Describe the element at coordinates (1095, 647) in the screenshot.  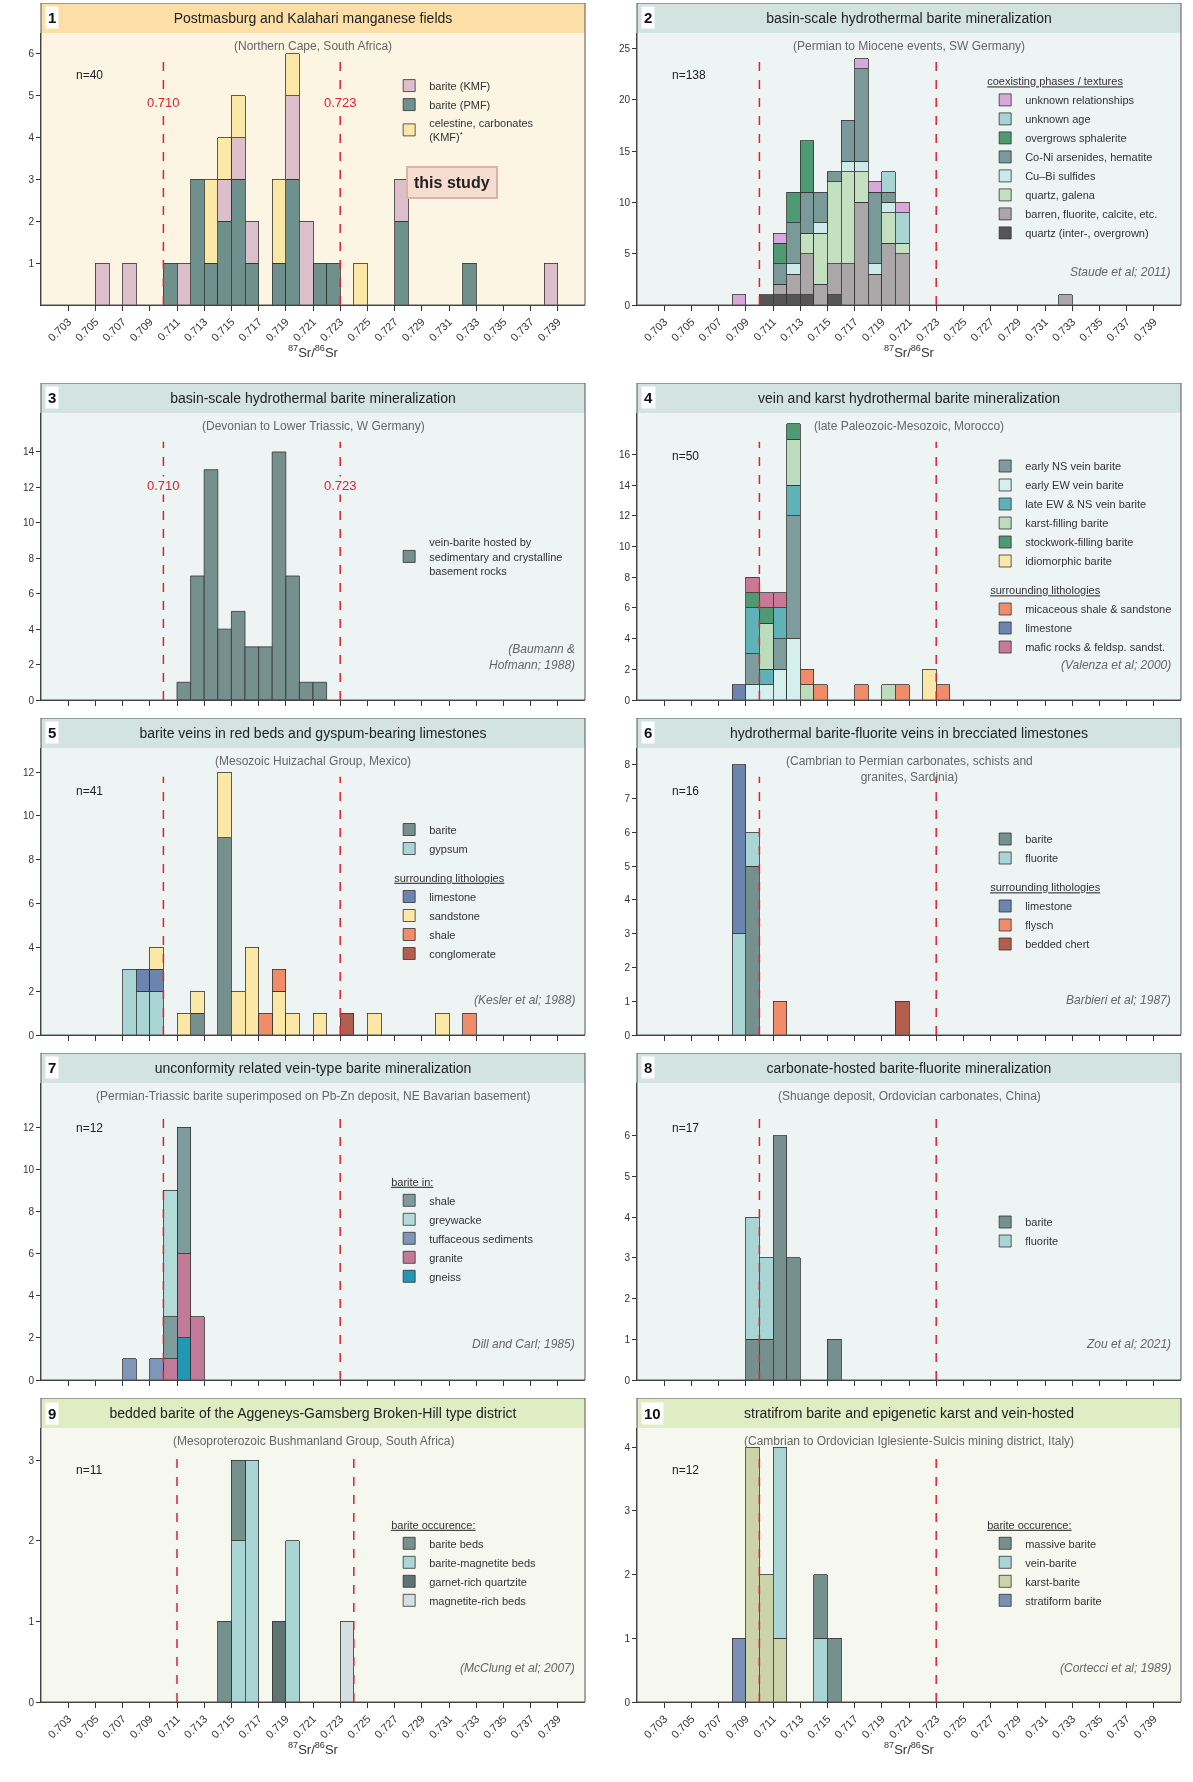
I see `legend-label: mafic rocks & feldsp. sandst.` at that location.